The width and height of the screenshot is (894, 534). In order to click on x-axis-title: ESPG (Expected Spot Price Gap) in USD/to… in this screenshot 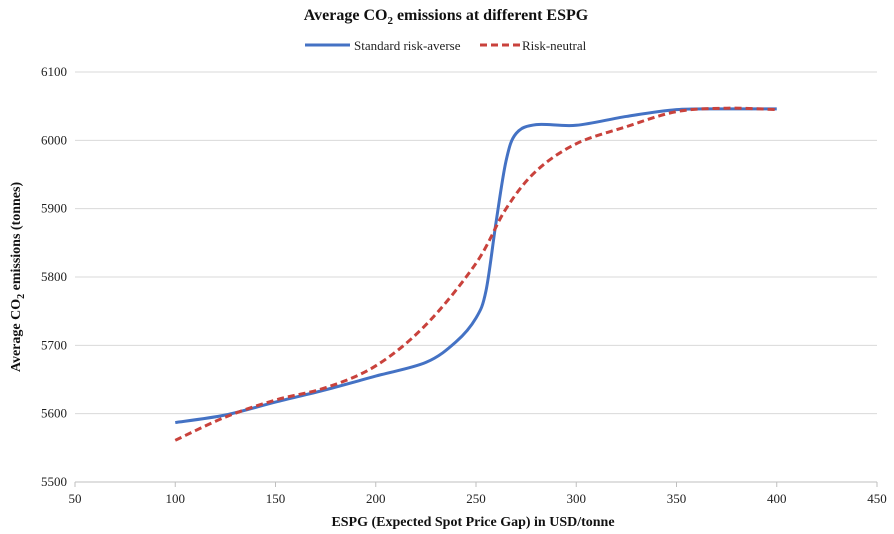, I will do `click(472, 522)`.